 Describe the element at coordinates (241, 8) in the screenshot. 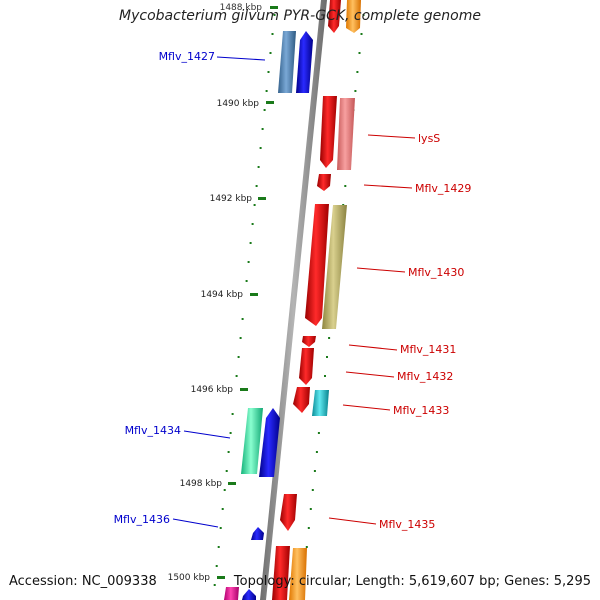

I see `tick-label: 1488 kbp` at that location.